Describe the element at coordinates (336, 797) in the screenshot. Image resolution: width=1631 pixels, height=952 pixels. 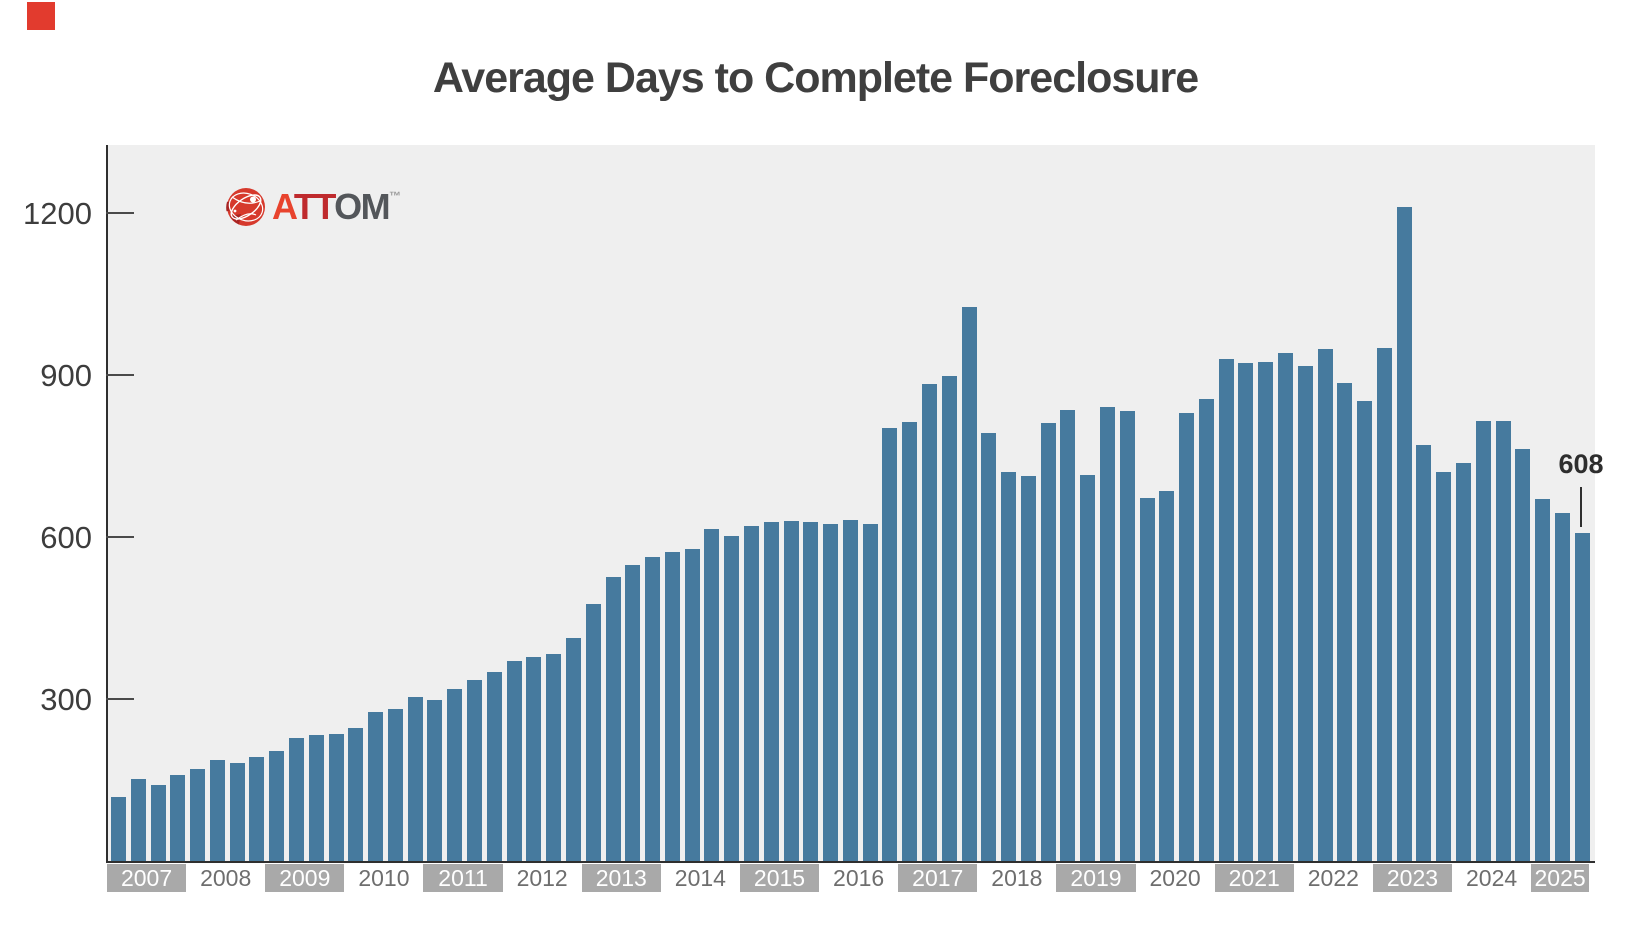
I see `bar-2009-q4` at that location.